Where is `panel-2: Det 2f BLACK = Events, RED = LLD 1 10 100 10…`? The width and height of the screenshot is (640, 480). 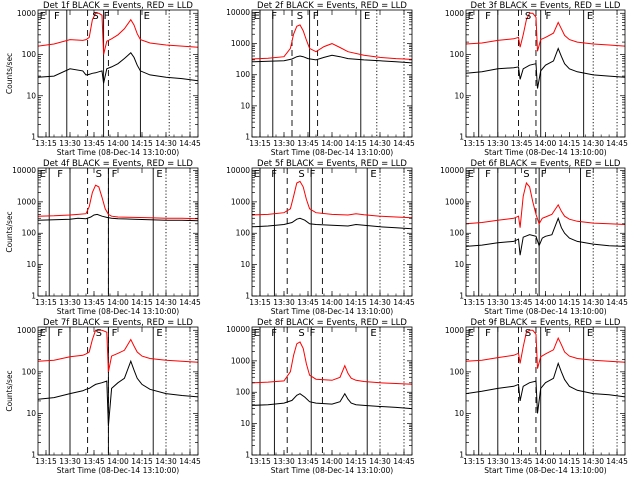
panel-2: Det 2f BLACK = Events, RED = LLD 1 10 100 10… is located at coordinates (320, 79).